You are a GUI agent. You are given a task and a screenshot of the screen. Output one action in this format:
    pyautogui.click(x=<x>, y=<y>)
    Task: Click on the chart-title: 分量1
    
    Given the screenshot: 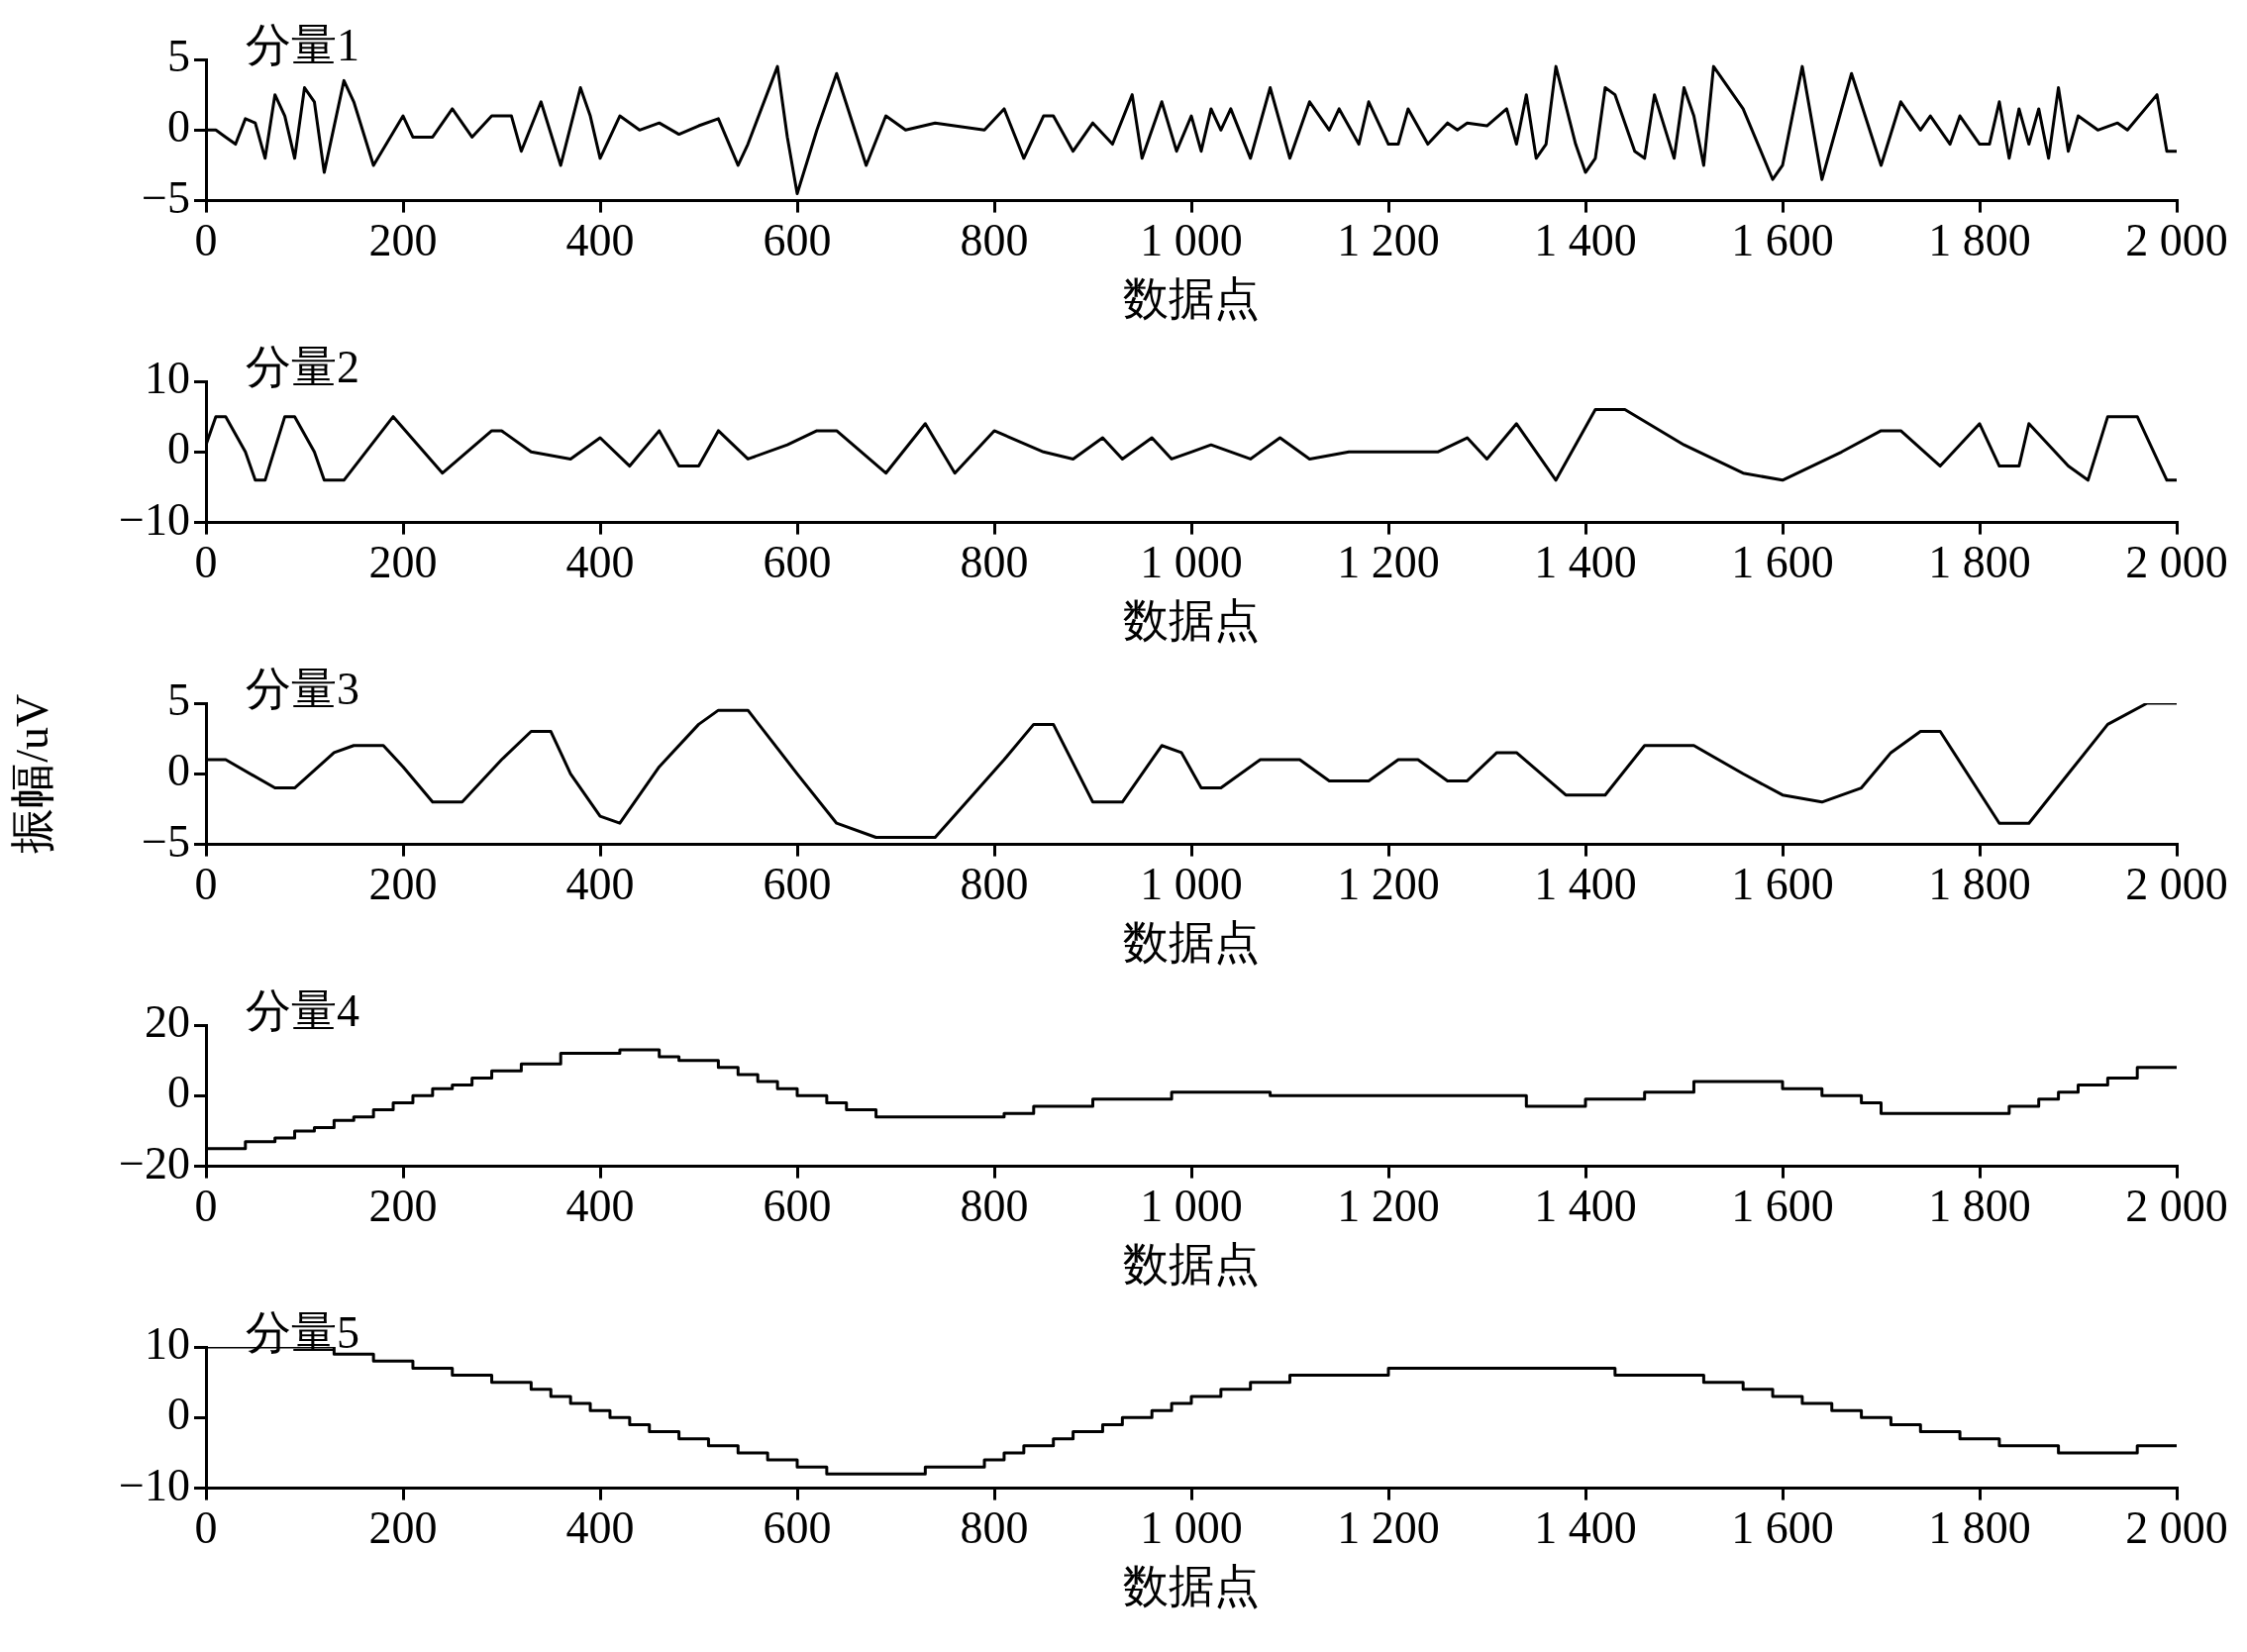 What is the action you would take?
    pyautogui.click(x=302, y=46)
    